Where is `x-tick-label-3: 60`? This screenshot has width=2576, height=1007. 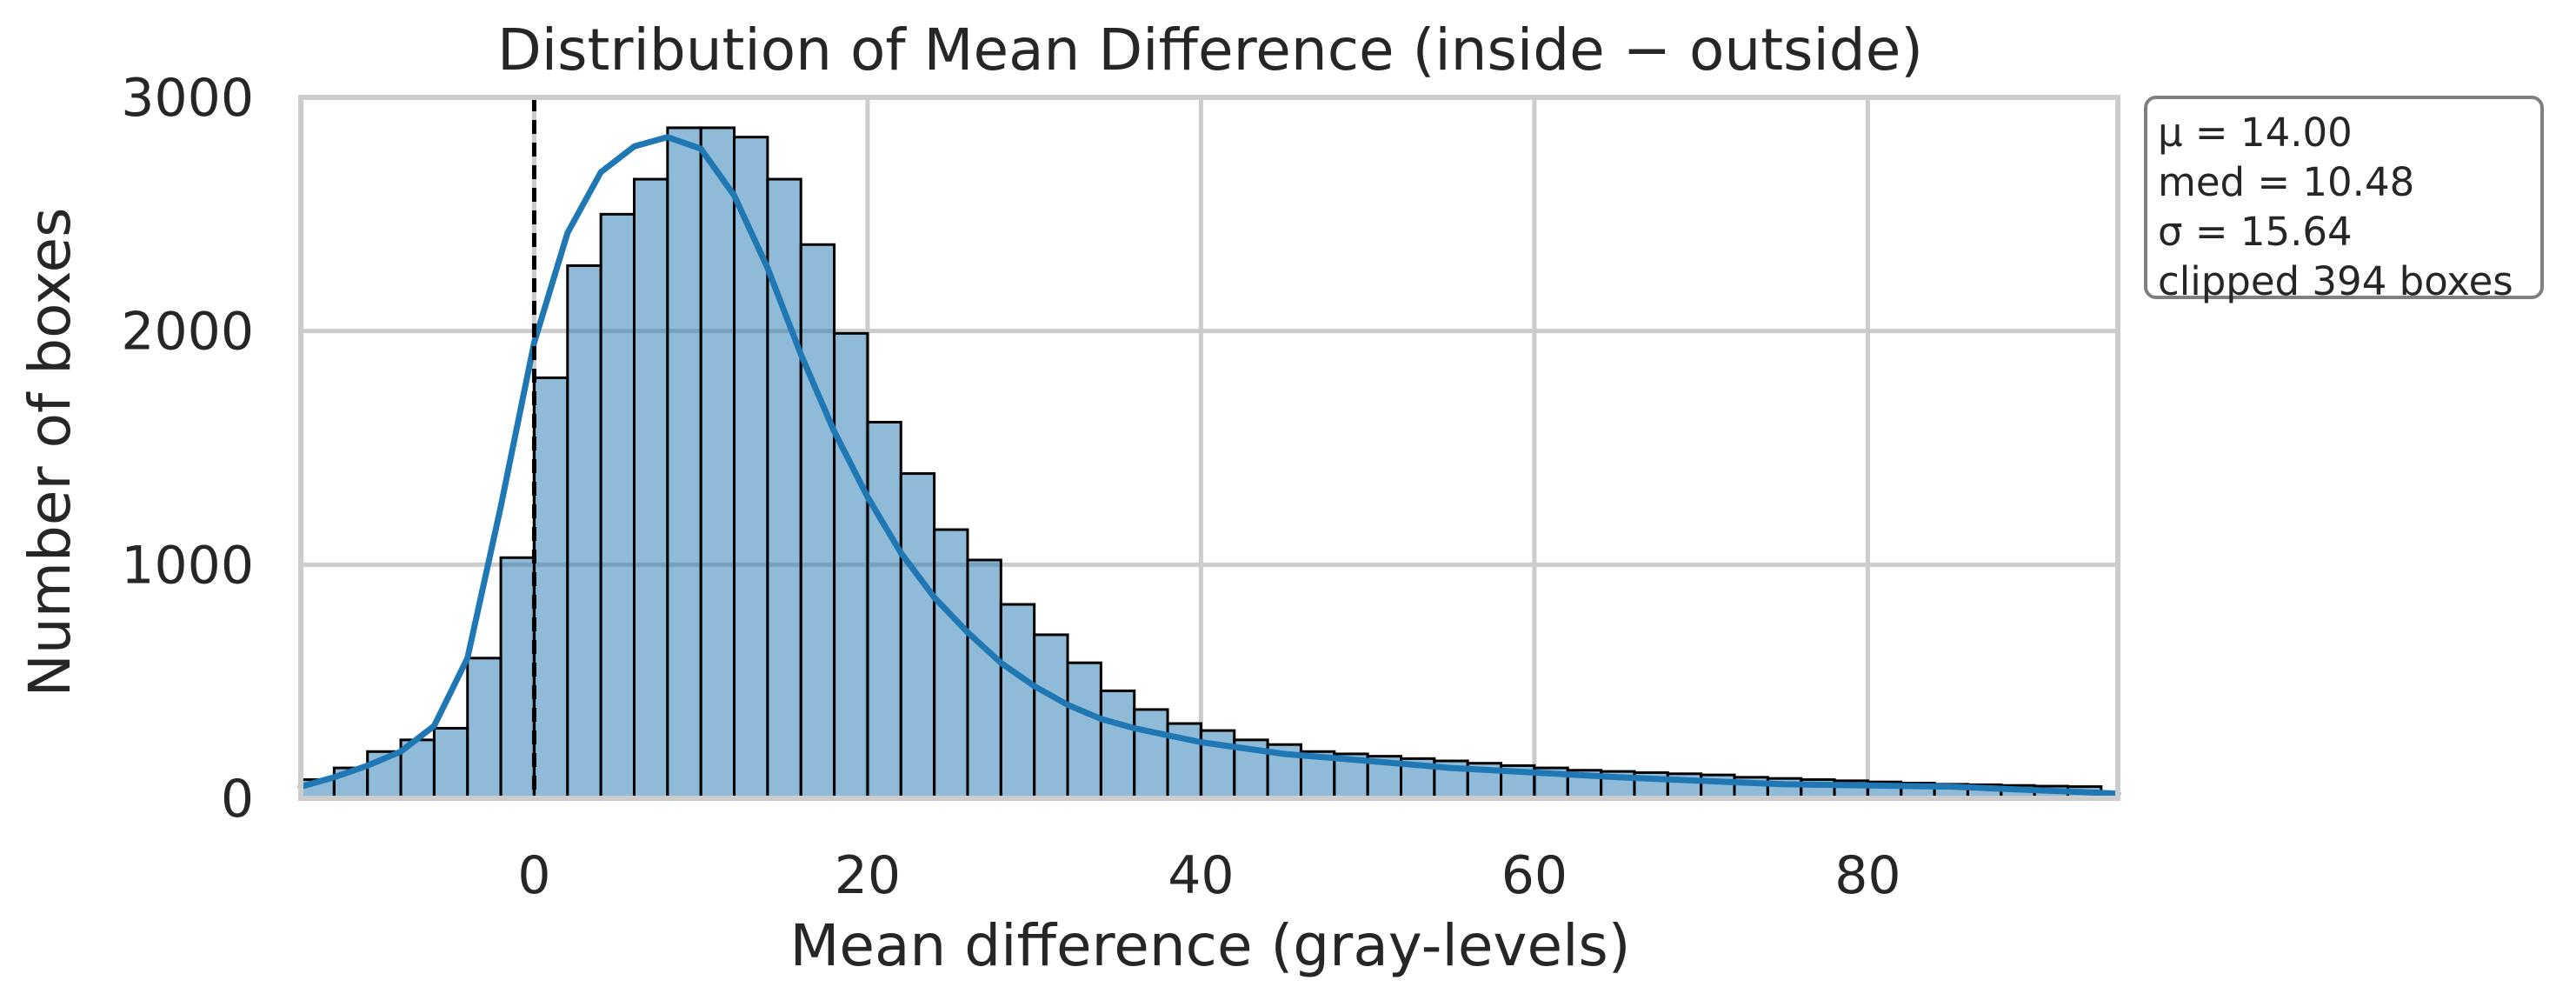 x-tick-label-3: 60 is located at coordinates (1534, 876).